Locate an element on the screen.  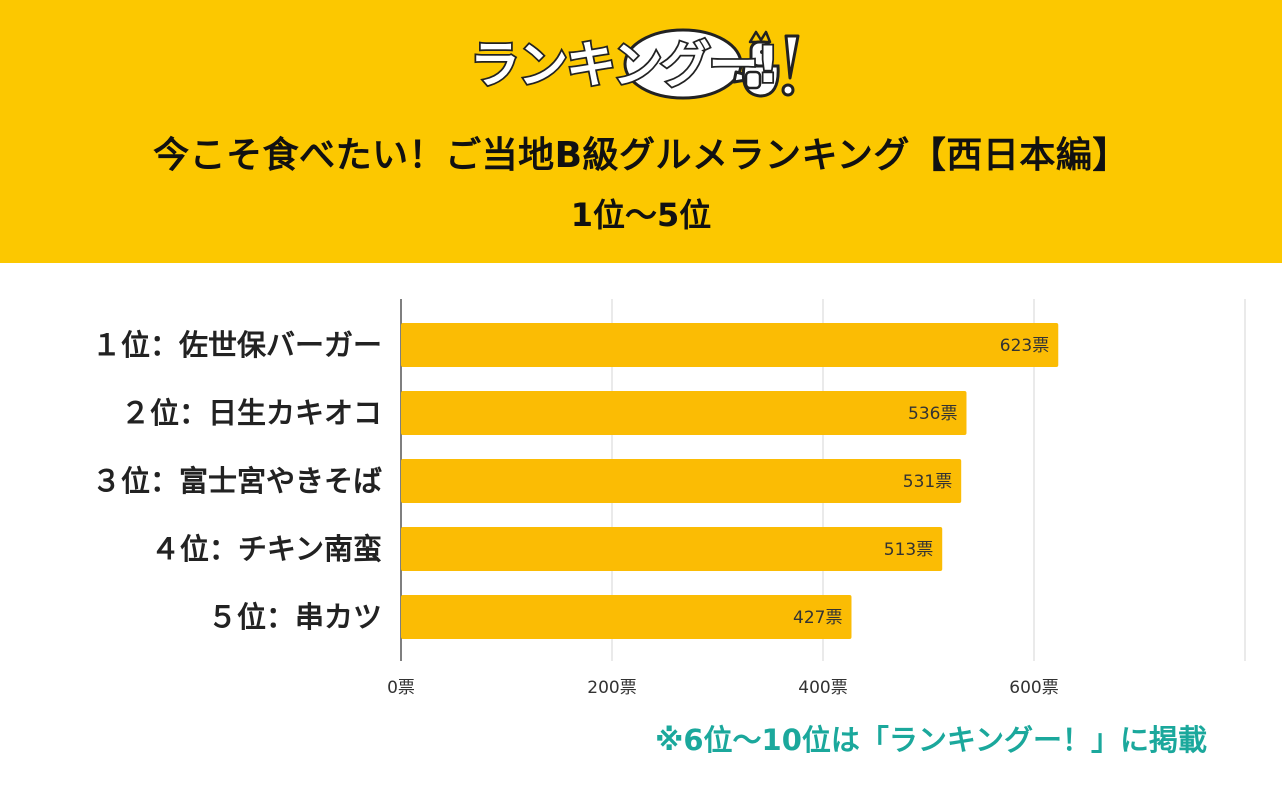
category-label: ５位：串カツ is located at coordinates (295, 617).